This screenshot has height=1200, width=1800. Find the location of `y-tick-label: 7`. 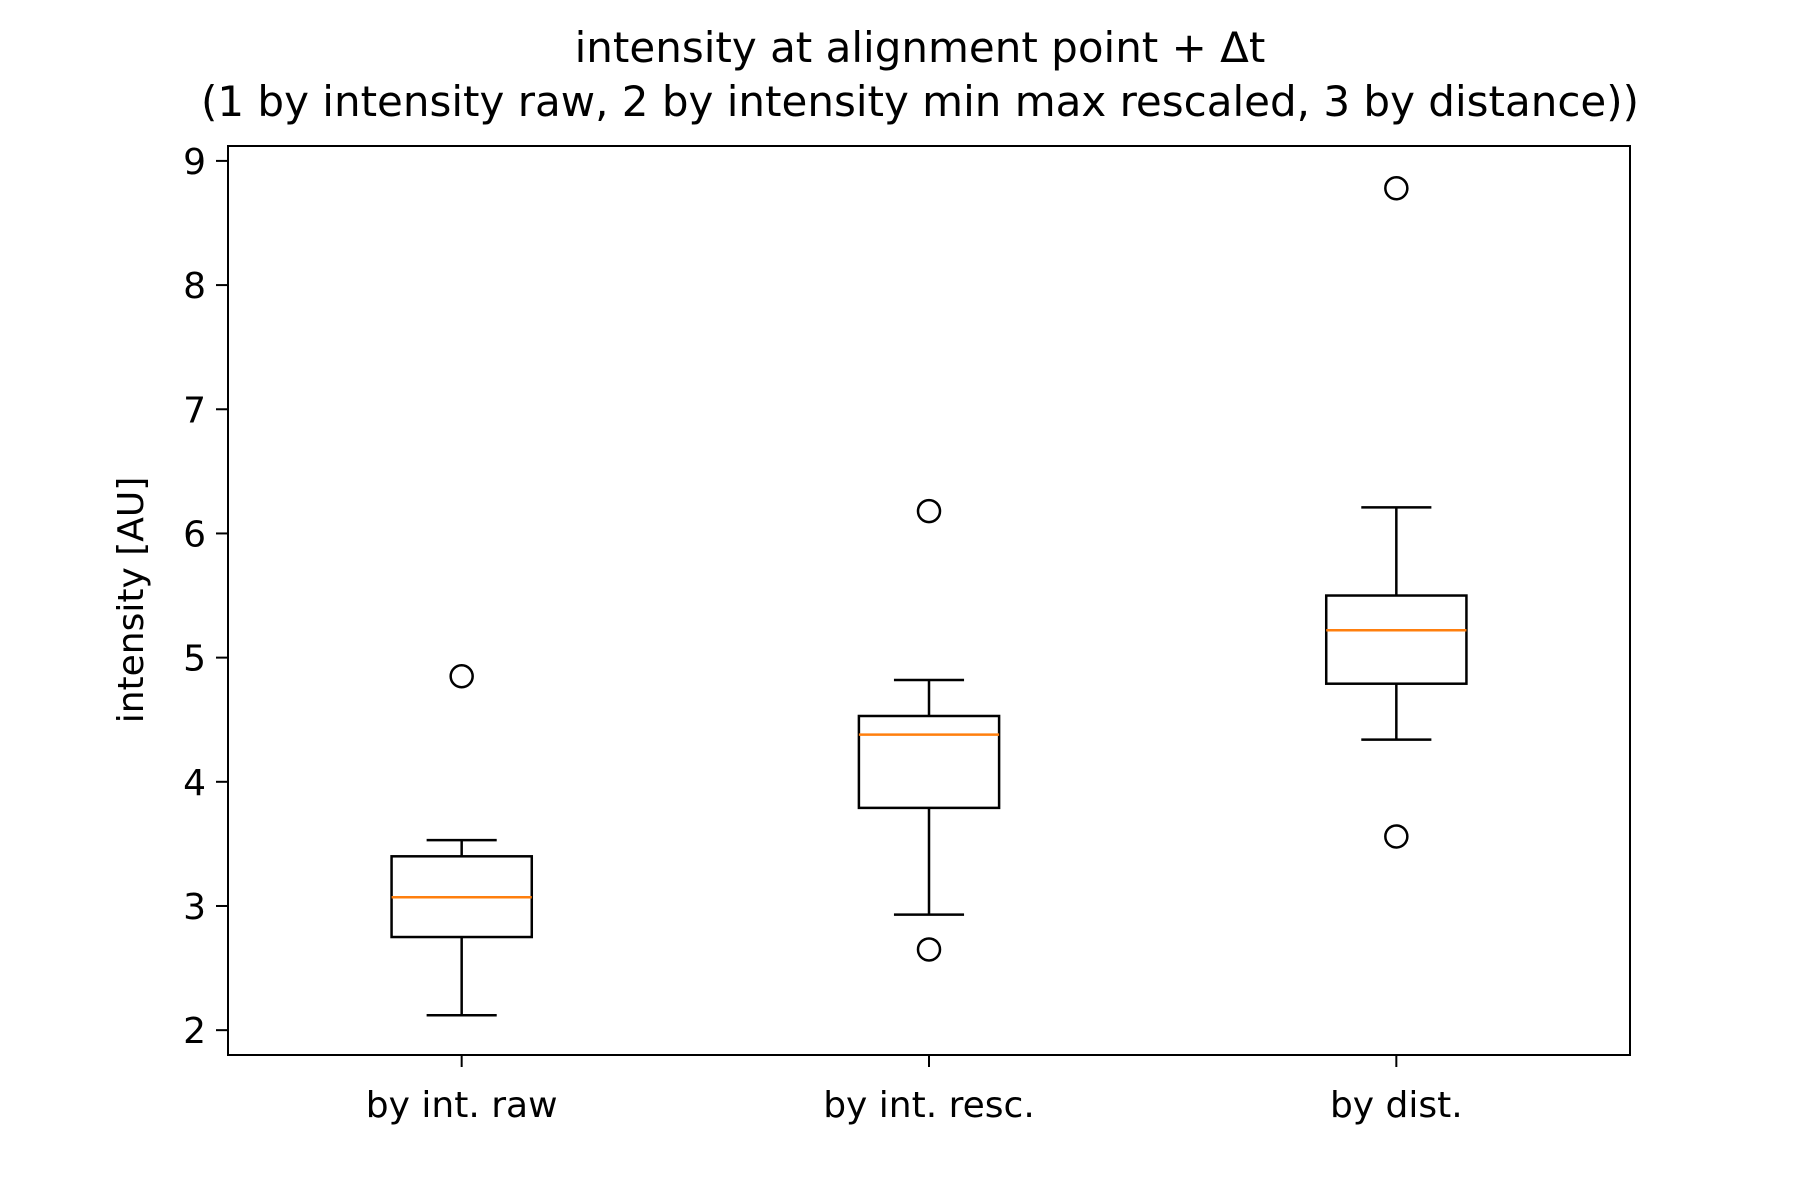

y-tick-label: 7 is located at coordinates (194, 410).